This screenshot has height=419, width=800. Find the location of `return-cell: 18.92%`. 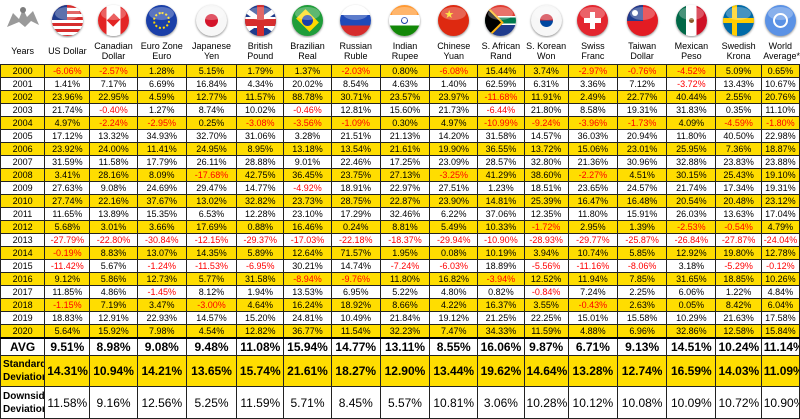

return-cell: 18.92% is located at coordinates (355, 305).